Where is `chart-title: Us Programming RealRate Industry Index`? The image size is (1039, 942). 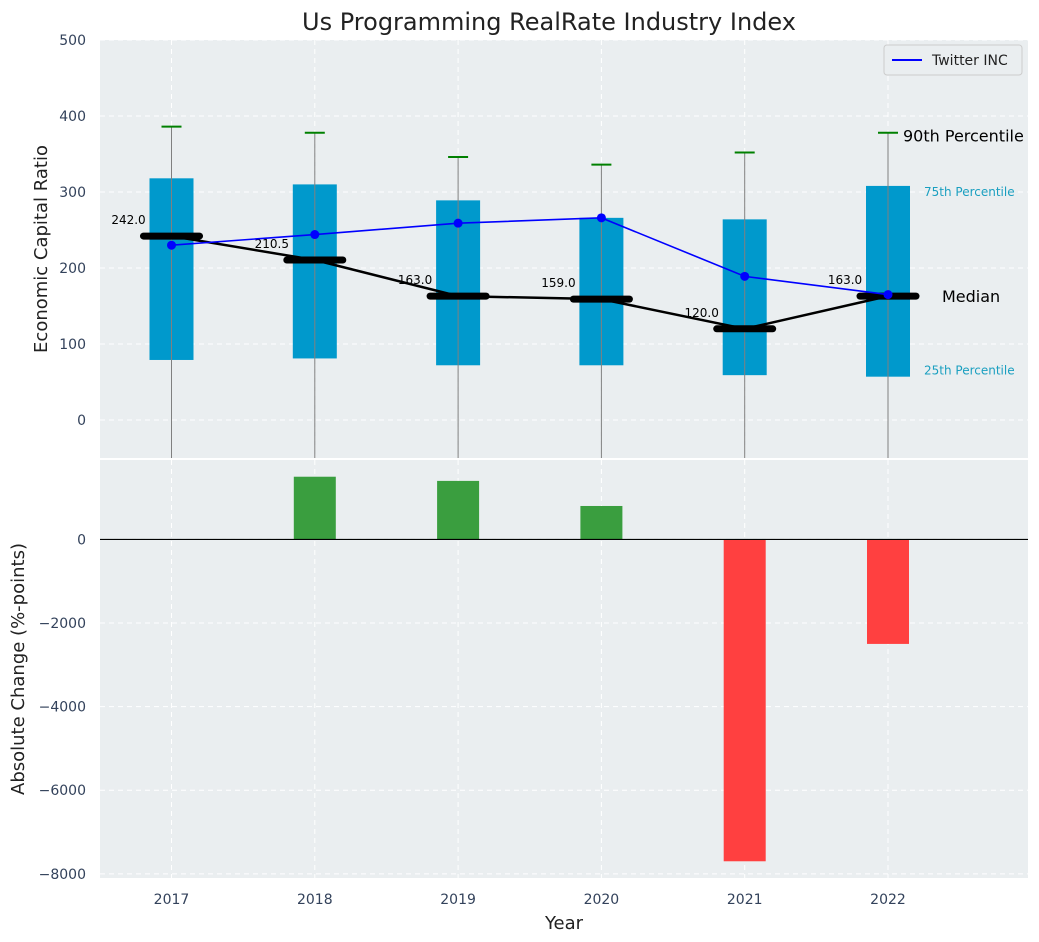 chart-title: Us Programming RealRate Industry Index is located at coordinates (549, 22).